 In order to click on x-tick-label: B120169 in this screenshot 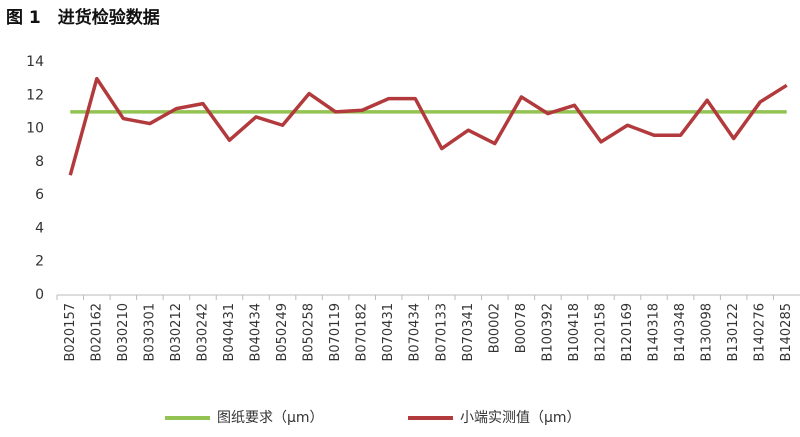, I will do `click(627, 332)`.